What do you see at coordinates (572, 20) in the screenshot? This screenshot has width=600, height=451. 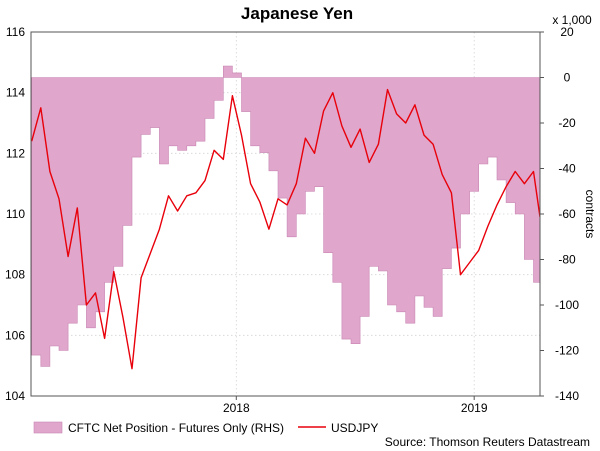 I see `right-axis-multiplier: x 1,000` at bounding box center [572, 20].